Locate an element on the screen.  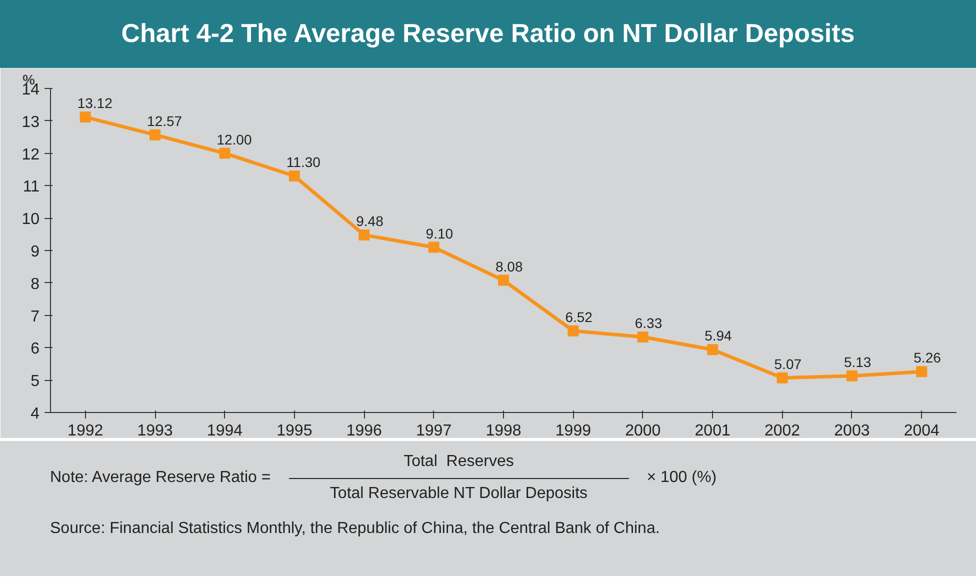
x-tick-label: 2004 is located at coordinates (922, 431).